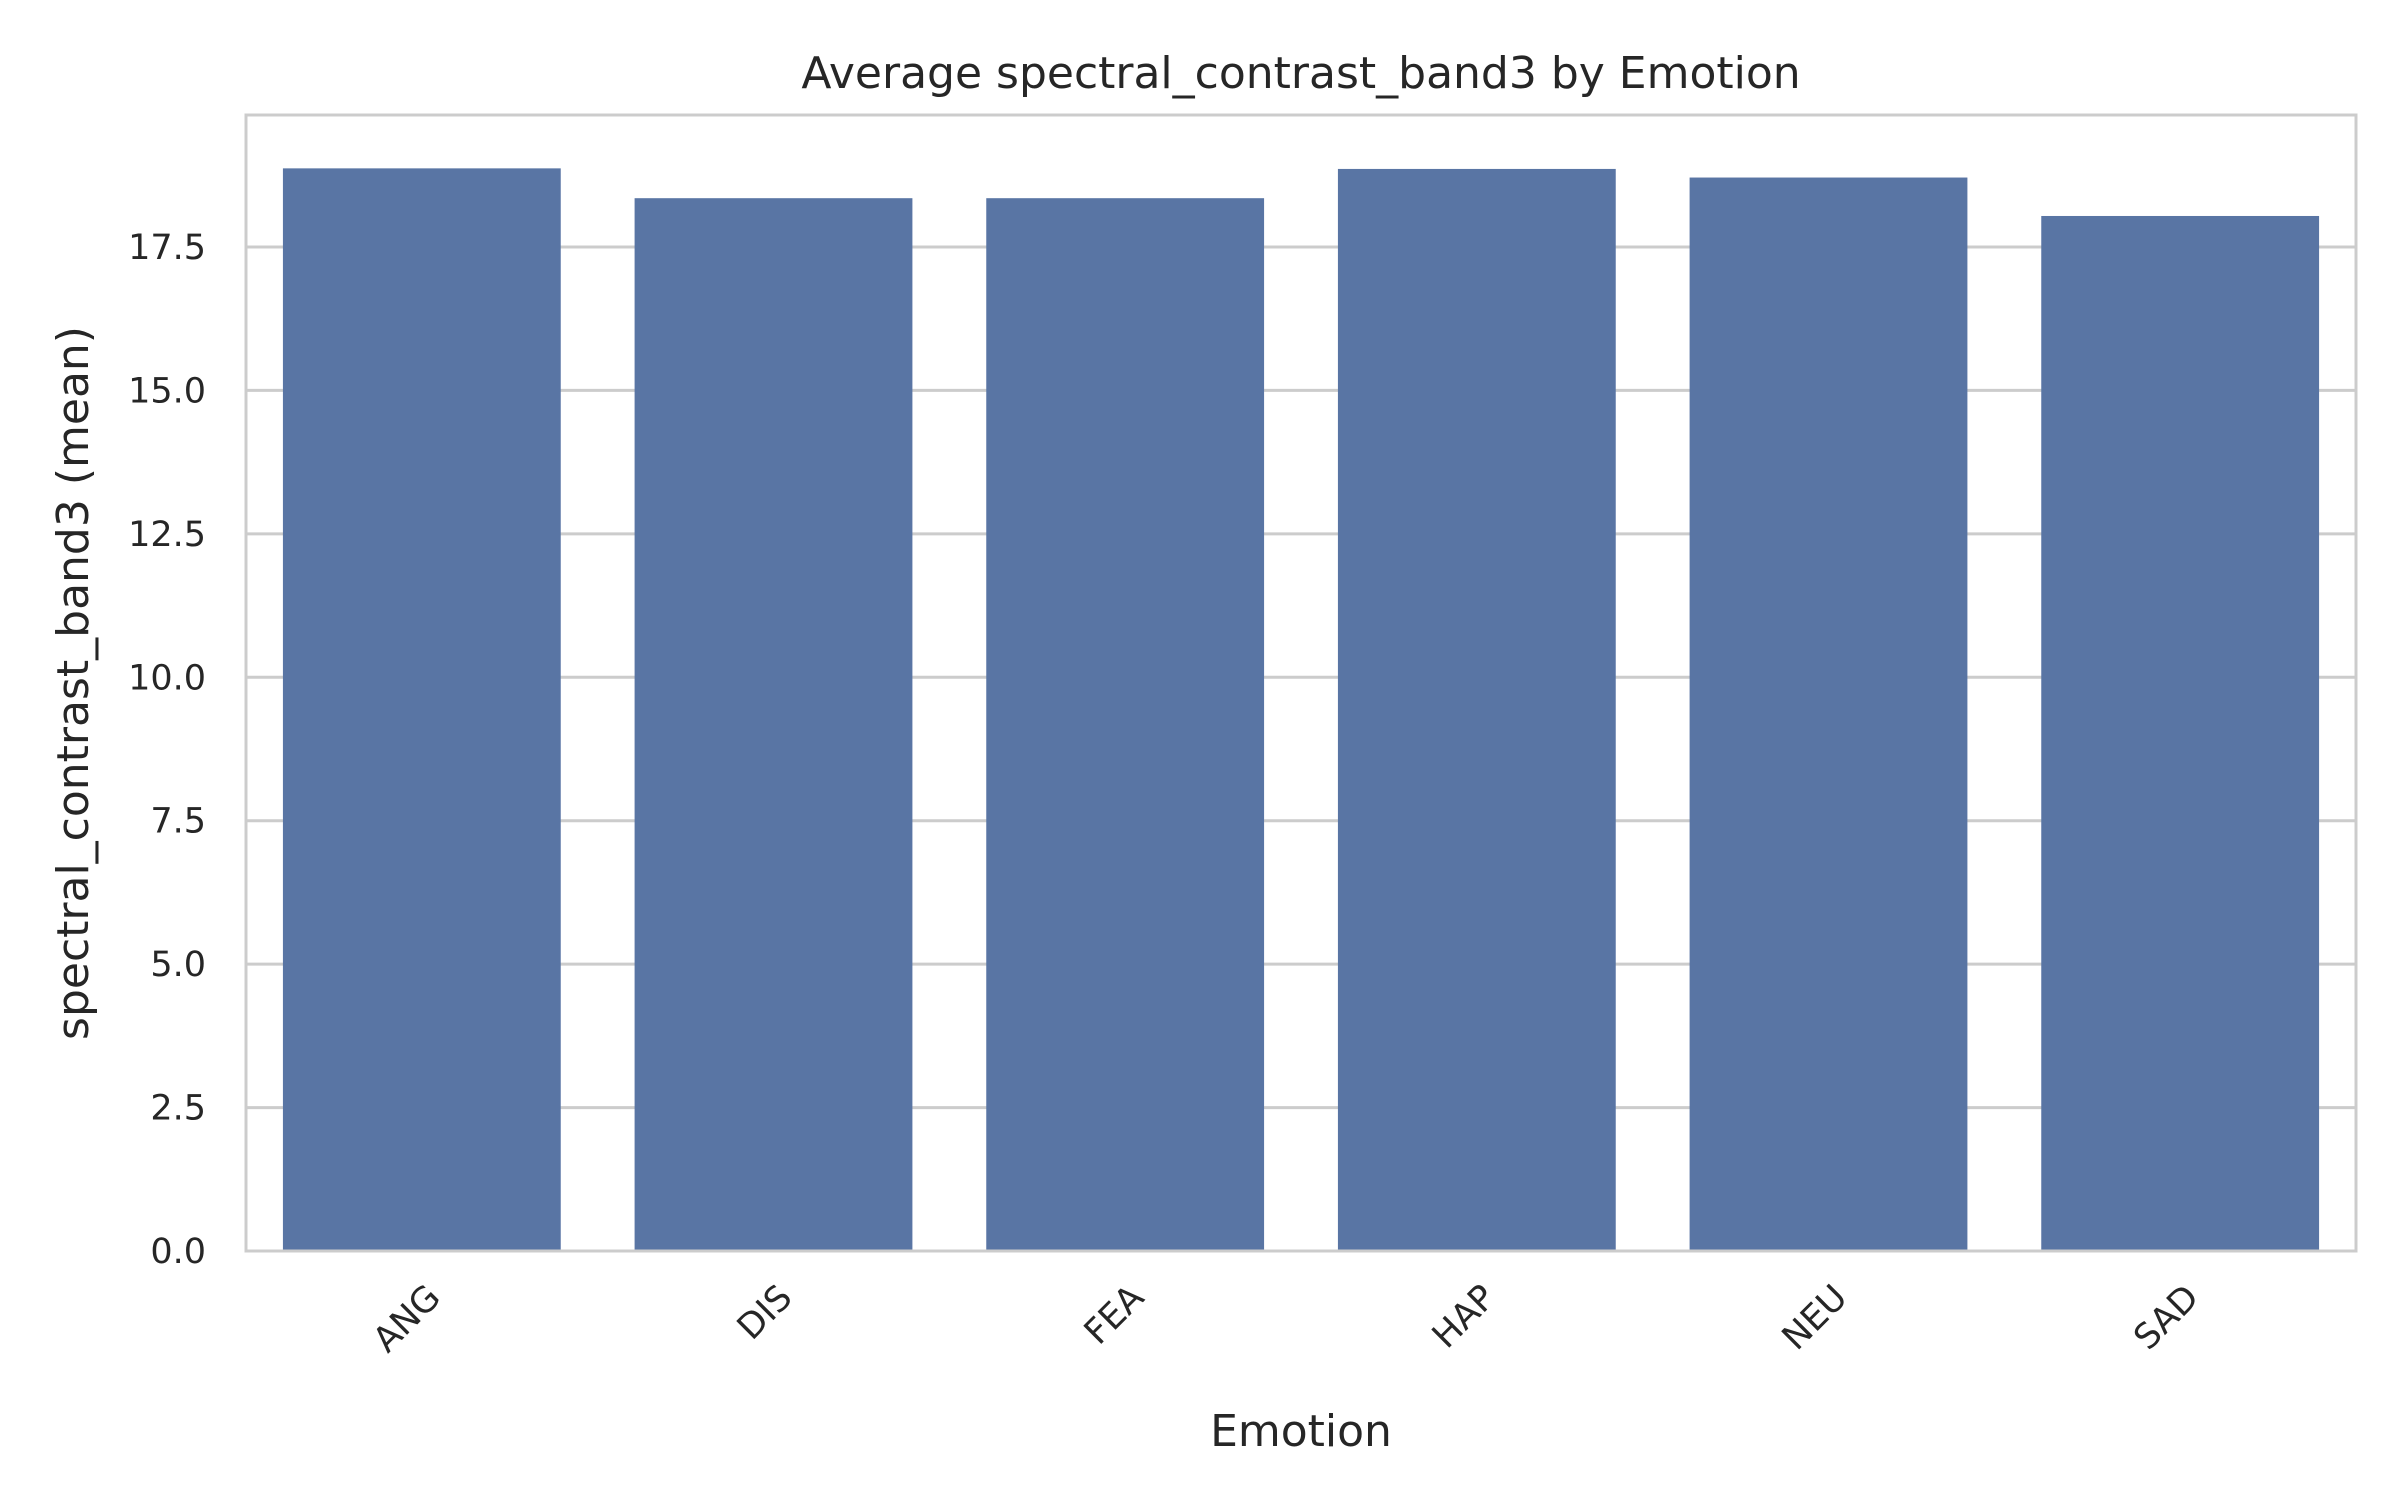 This screenshot has width=2400, height=1504. Describe the element at coordinates (1476, 710) in the screenshot. I see `bar-hap` at that location.